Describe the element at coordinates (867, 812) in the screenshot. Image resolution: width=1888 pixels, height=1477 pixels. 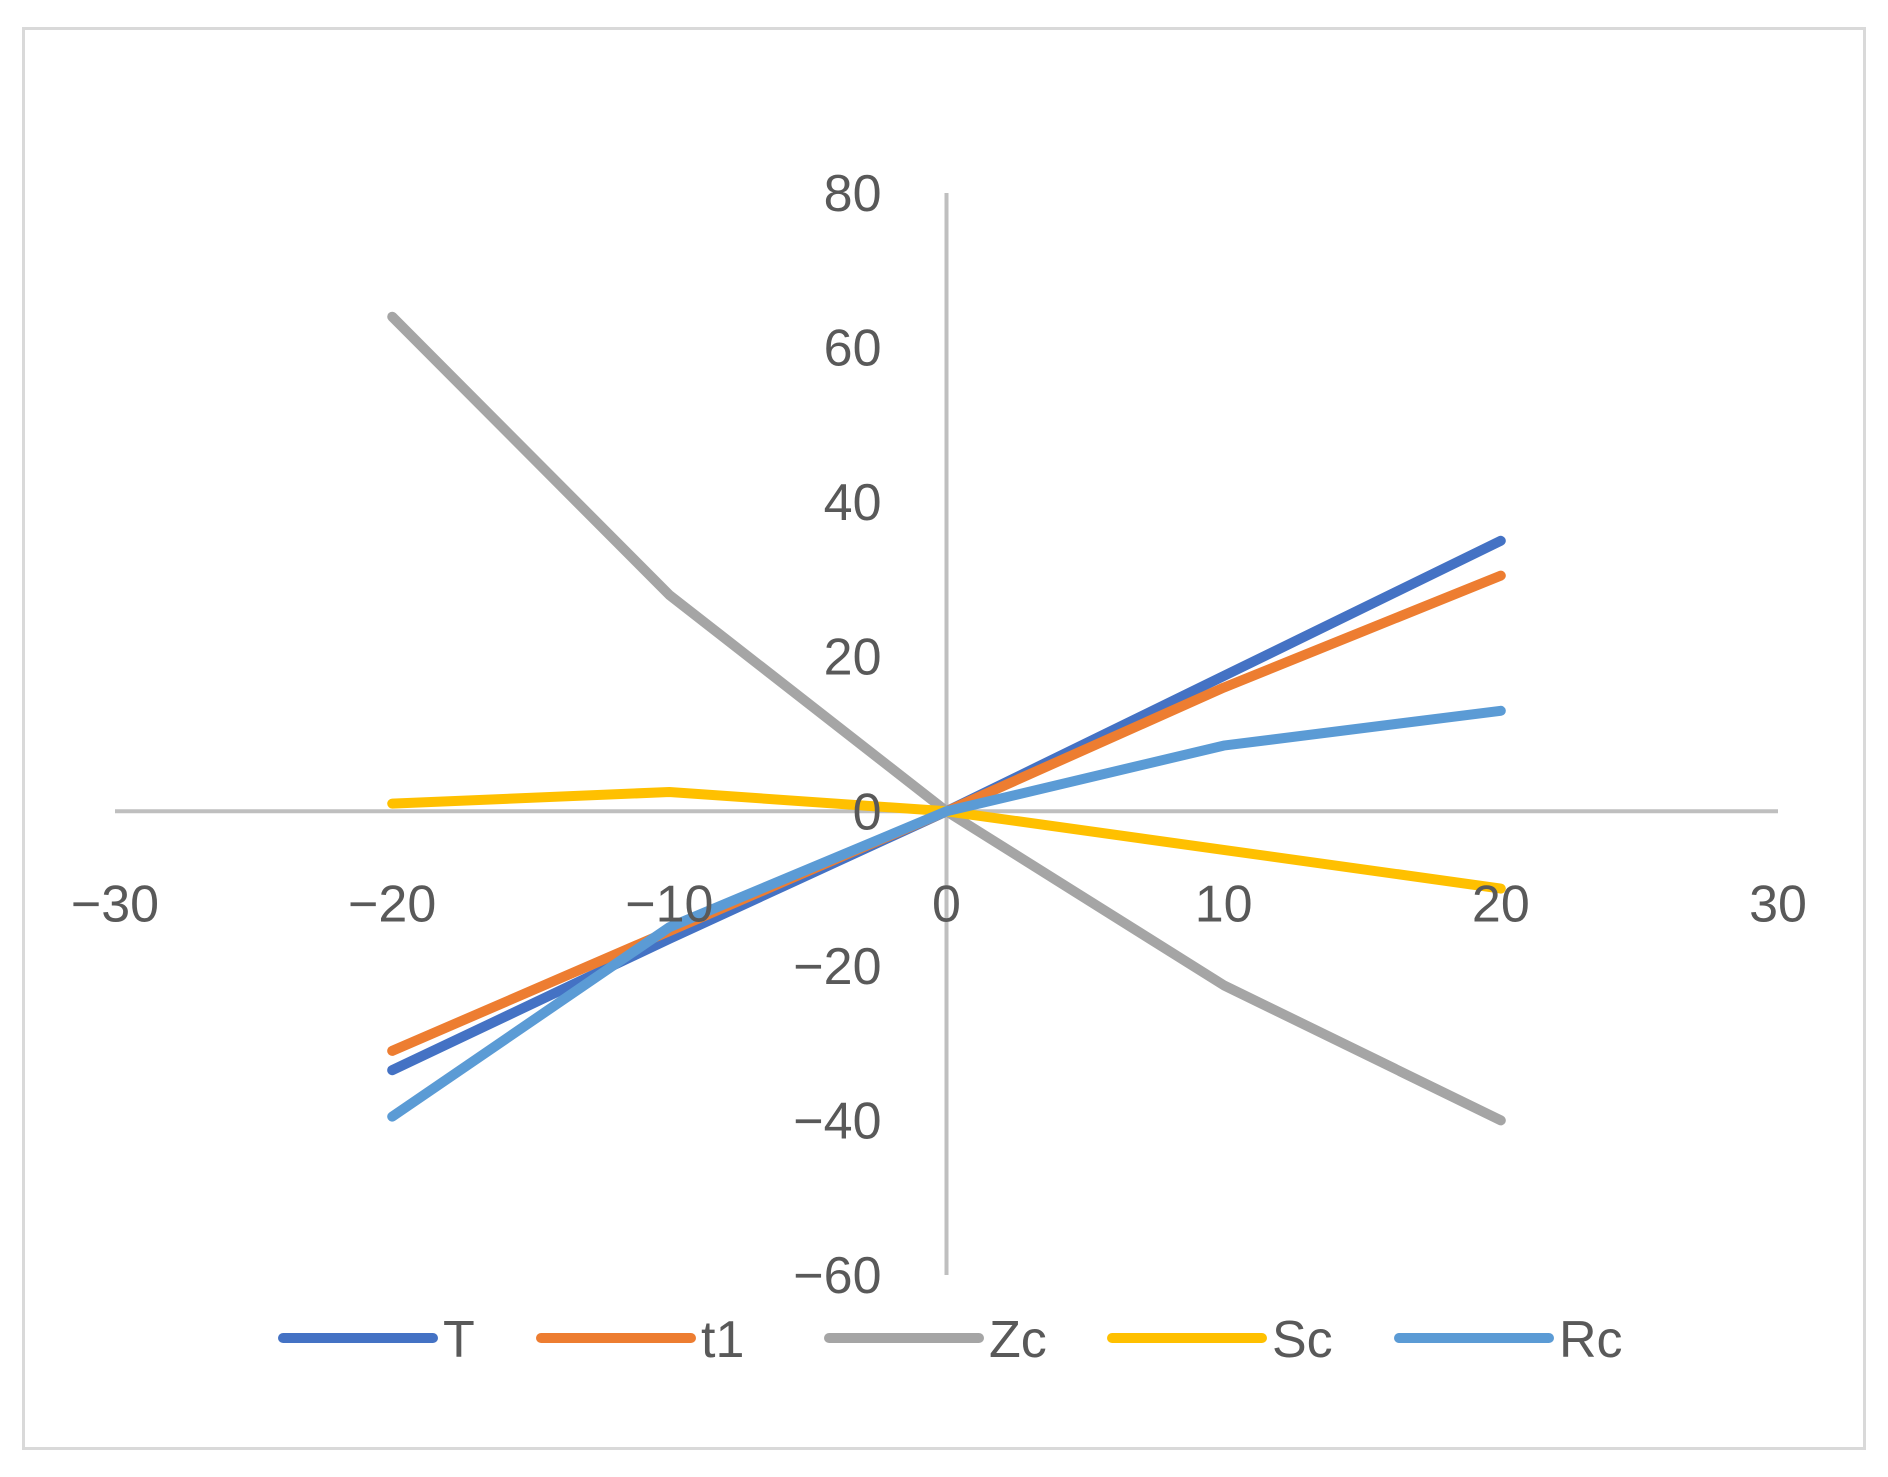
I see `y-tick-label: 0` at that location.